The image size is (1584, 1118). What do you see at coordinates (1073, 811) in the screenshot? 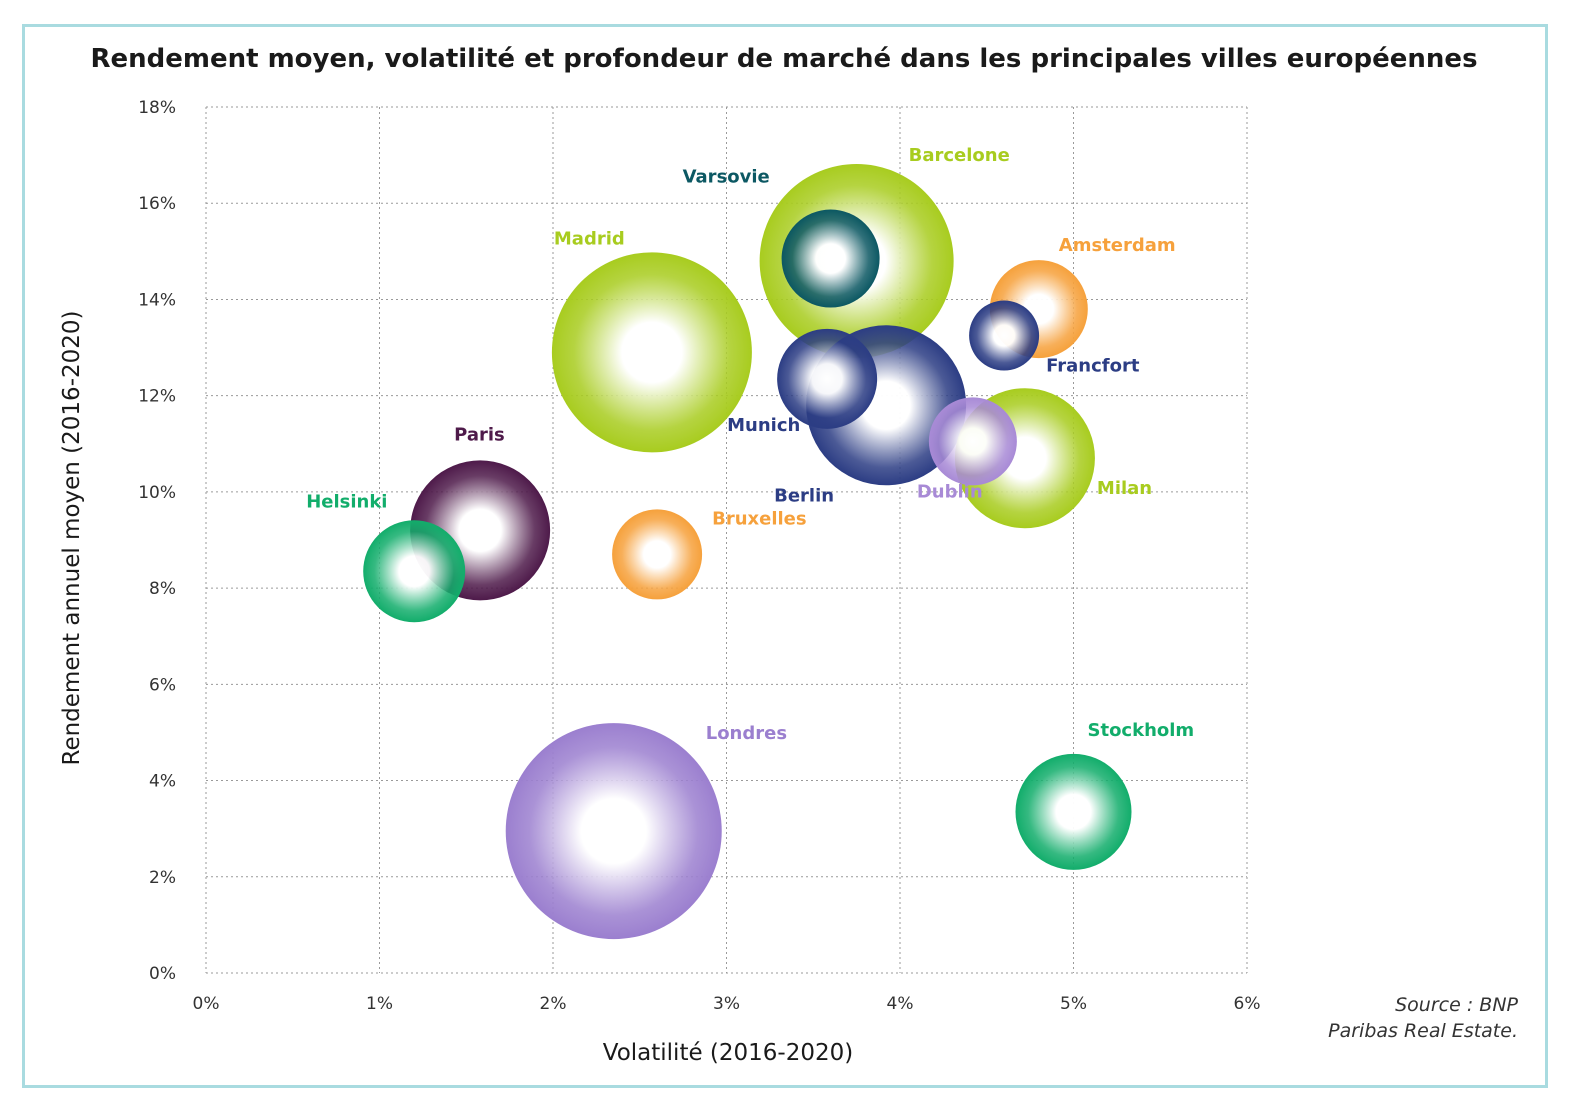
I see `bubble-stockholm` at bounding box center [1073, 811].